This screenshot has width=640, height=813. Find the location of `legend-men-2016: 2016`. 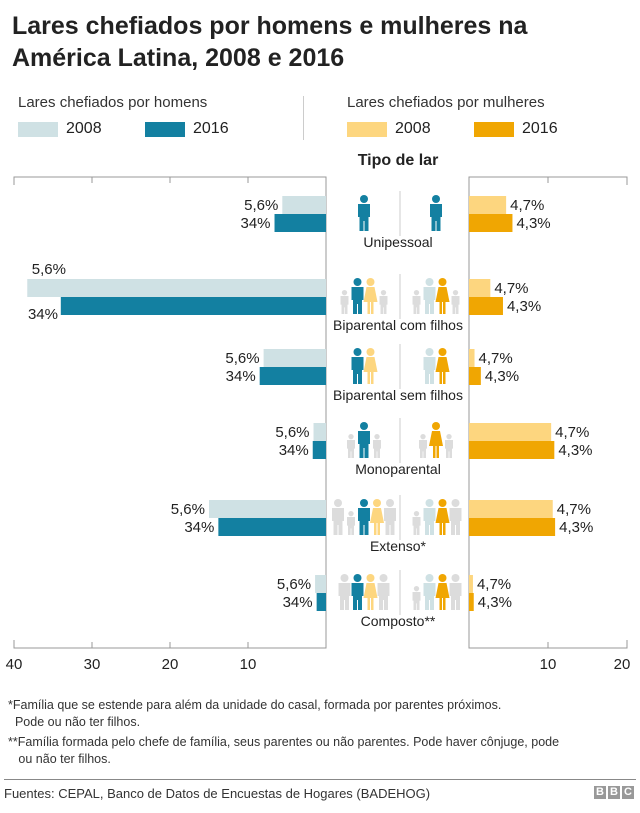

legend-men-2016: 2016 is located at coordinates (187, 129).